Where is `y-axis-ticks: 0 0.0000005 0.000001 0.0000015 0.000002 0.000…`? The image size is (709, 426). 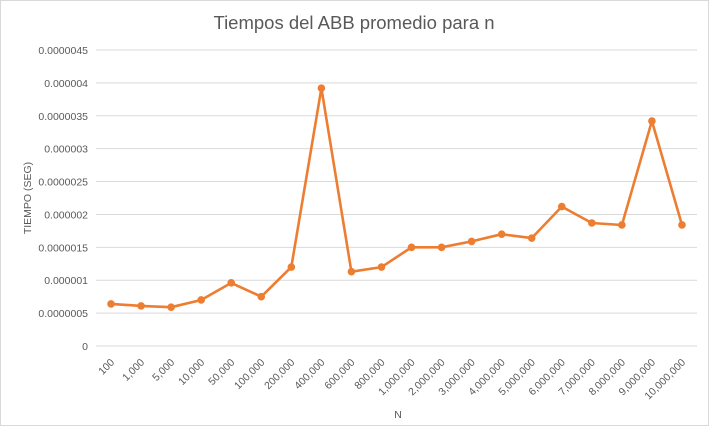 y-axis-ticks: 0 0.0000005 0.000001 0.0000015 0.000002 0.000… is located at coordinates (63, 199).